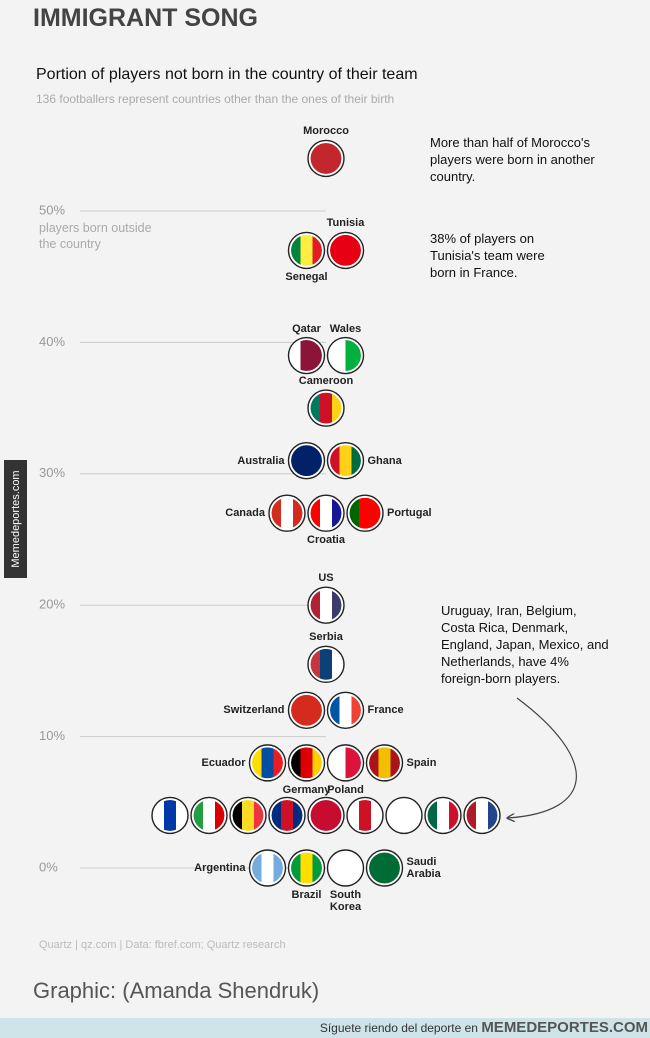 The width and height of the screenshot is (650, 1038). Describe the element at coordinates (345, 901) in the screenshot. I see `country-label: South Korea` at that location.